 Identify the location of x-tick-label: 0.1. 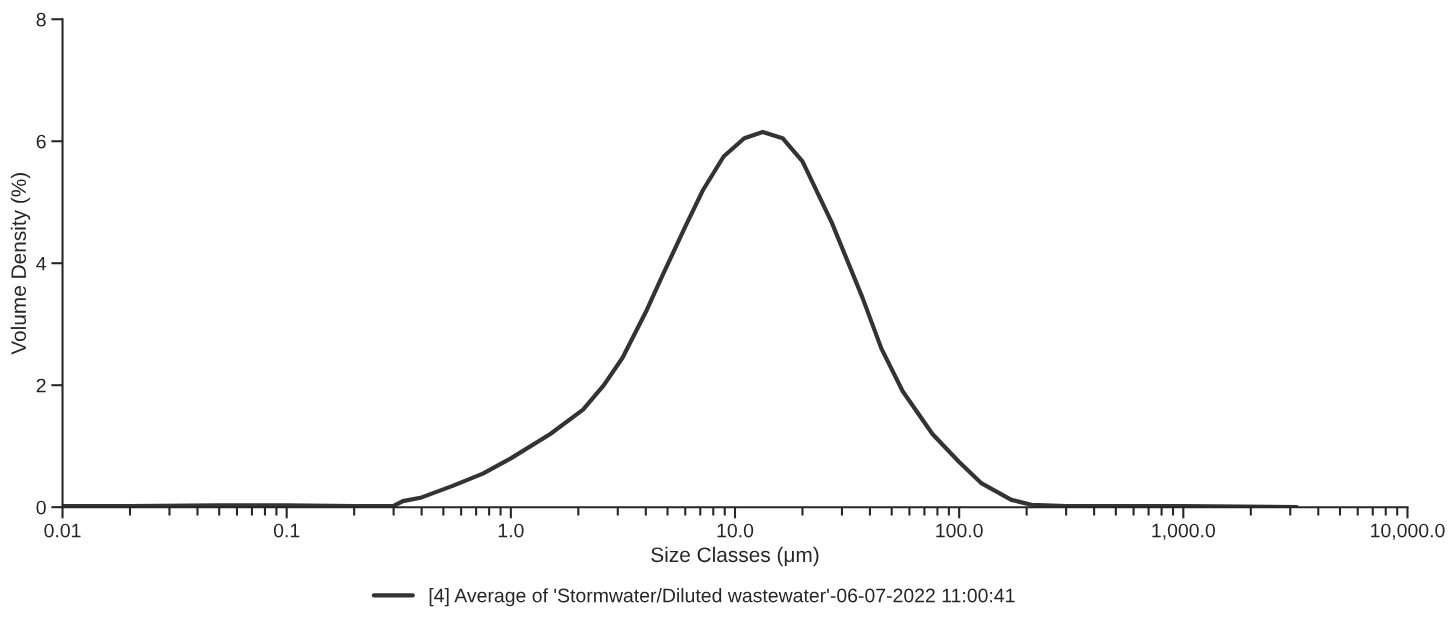
(286, 530).